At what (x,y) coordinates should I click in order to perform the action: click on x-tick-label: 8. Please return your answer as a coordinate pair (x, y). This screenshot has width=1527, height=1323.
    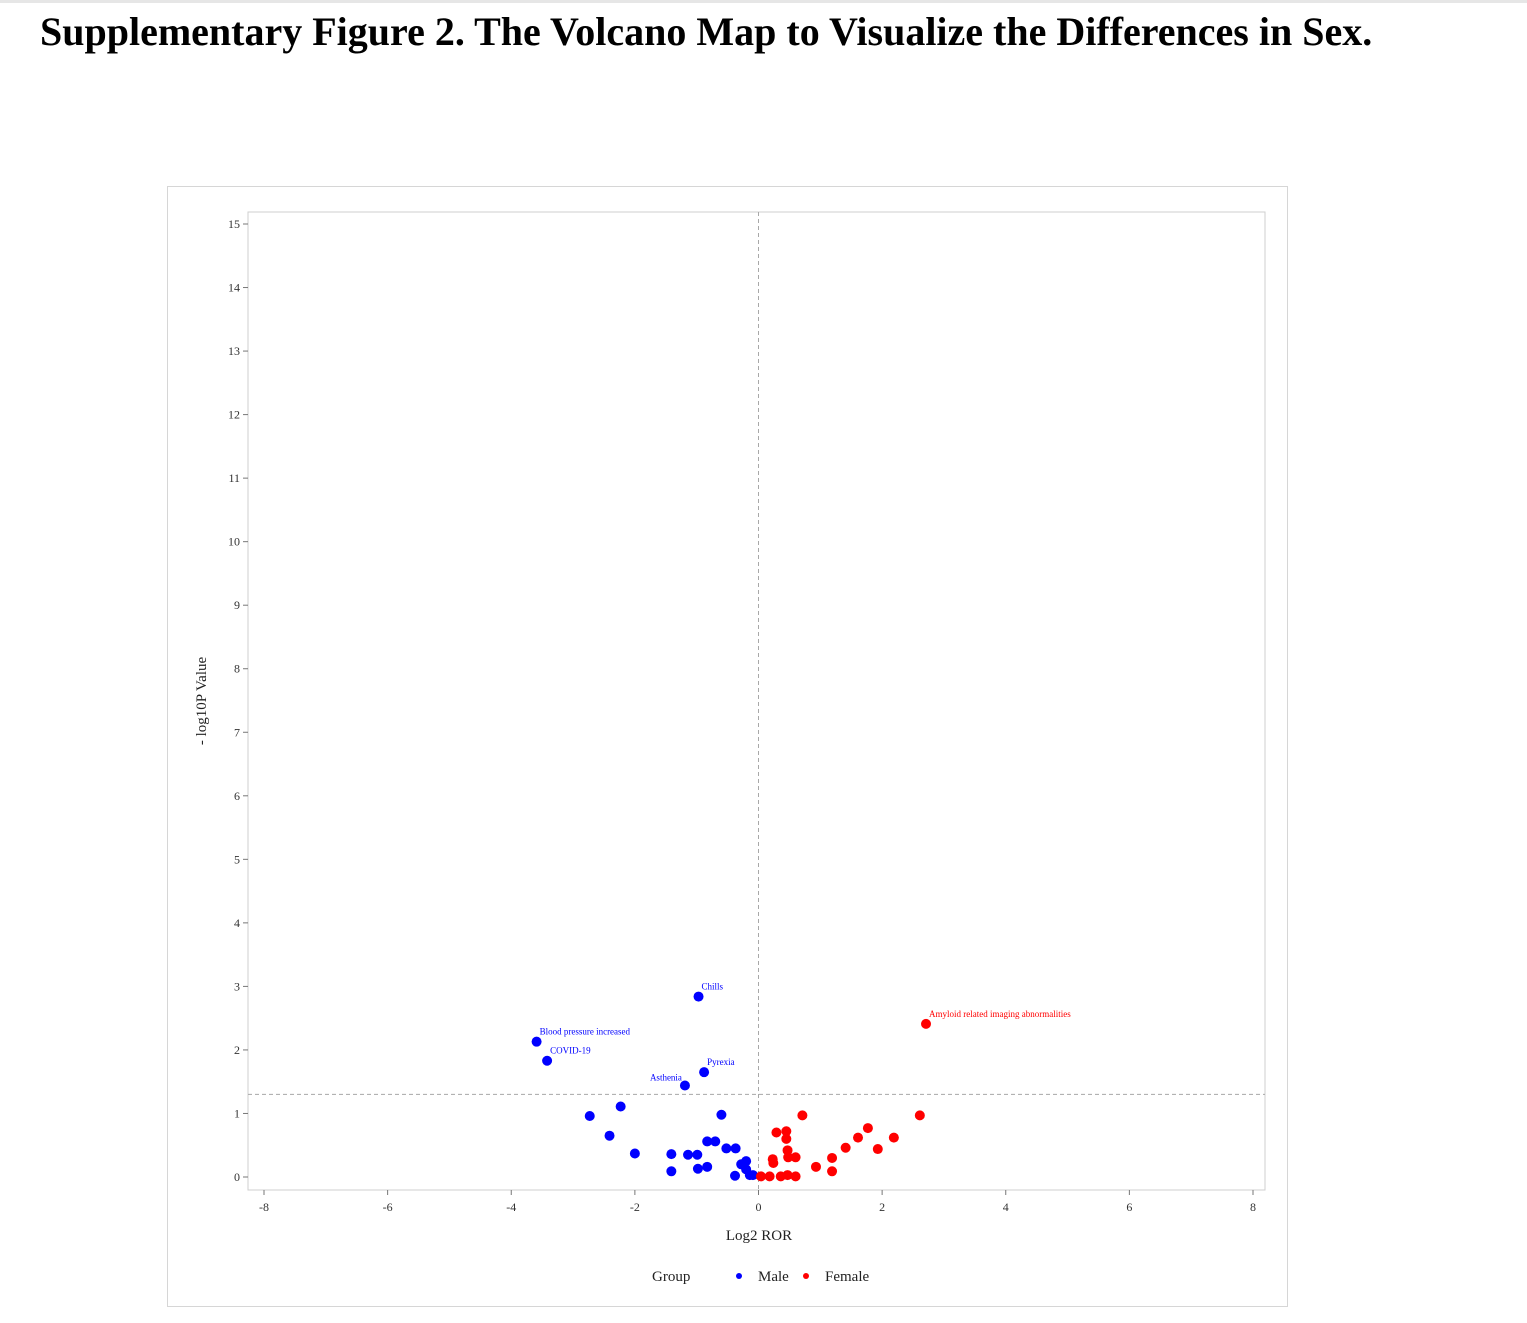
    Looking at the image, I should click on (1253, 1207).